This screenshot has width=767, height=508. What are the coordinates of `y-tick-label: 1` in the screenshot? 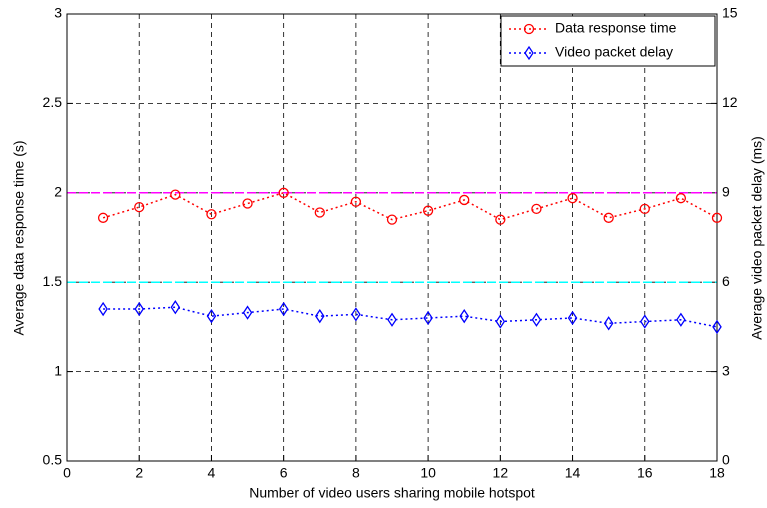 It's located at (58, 370).